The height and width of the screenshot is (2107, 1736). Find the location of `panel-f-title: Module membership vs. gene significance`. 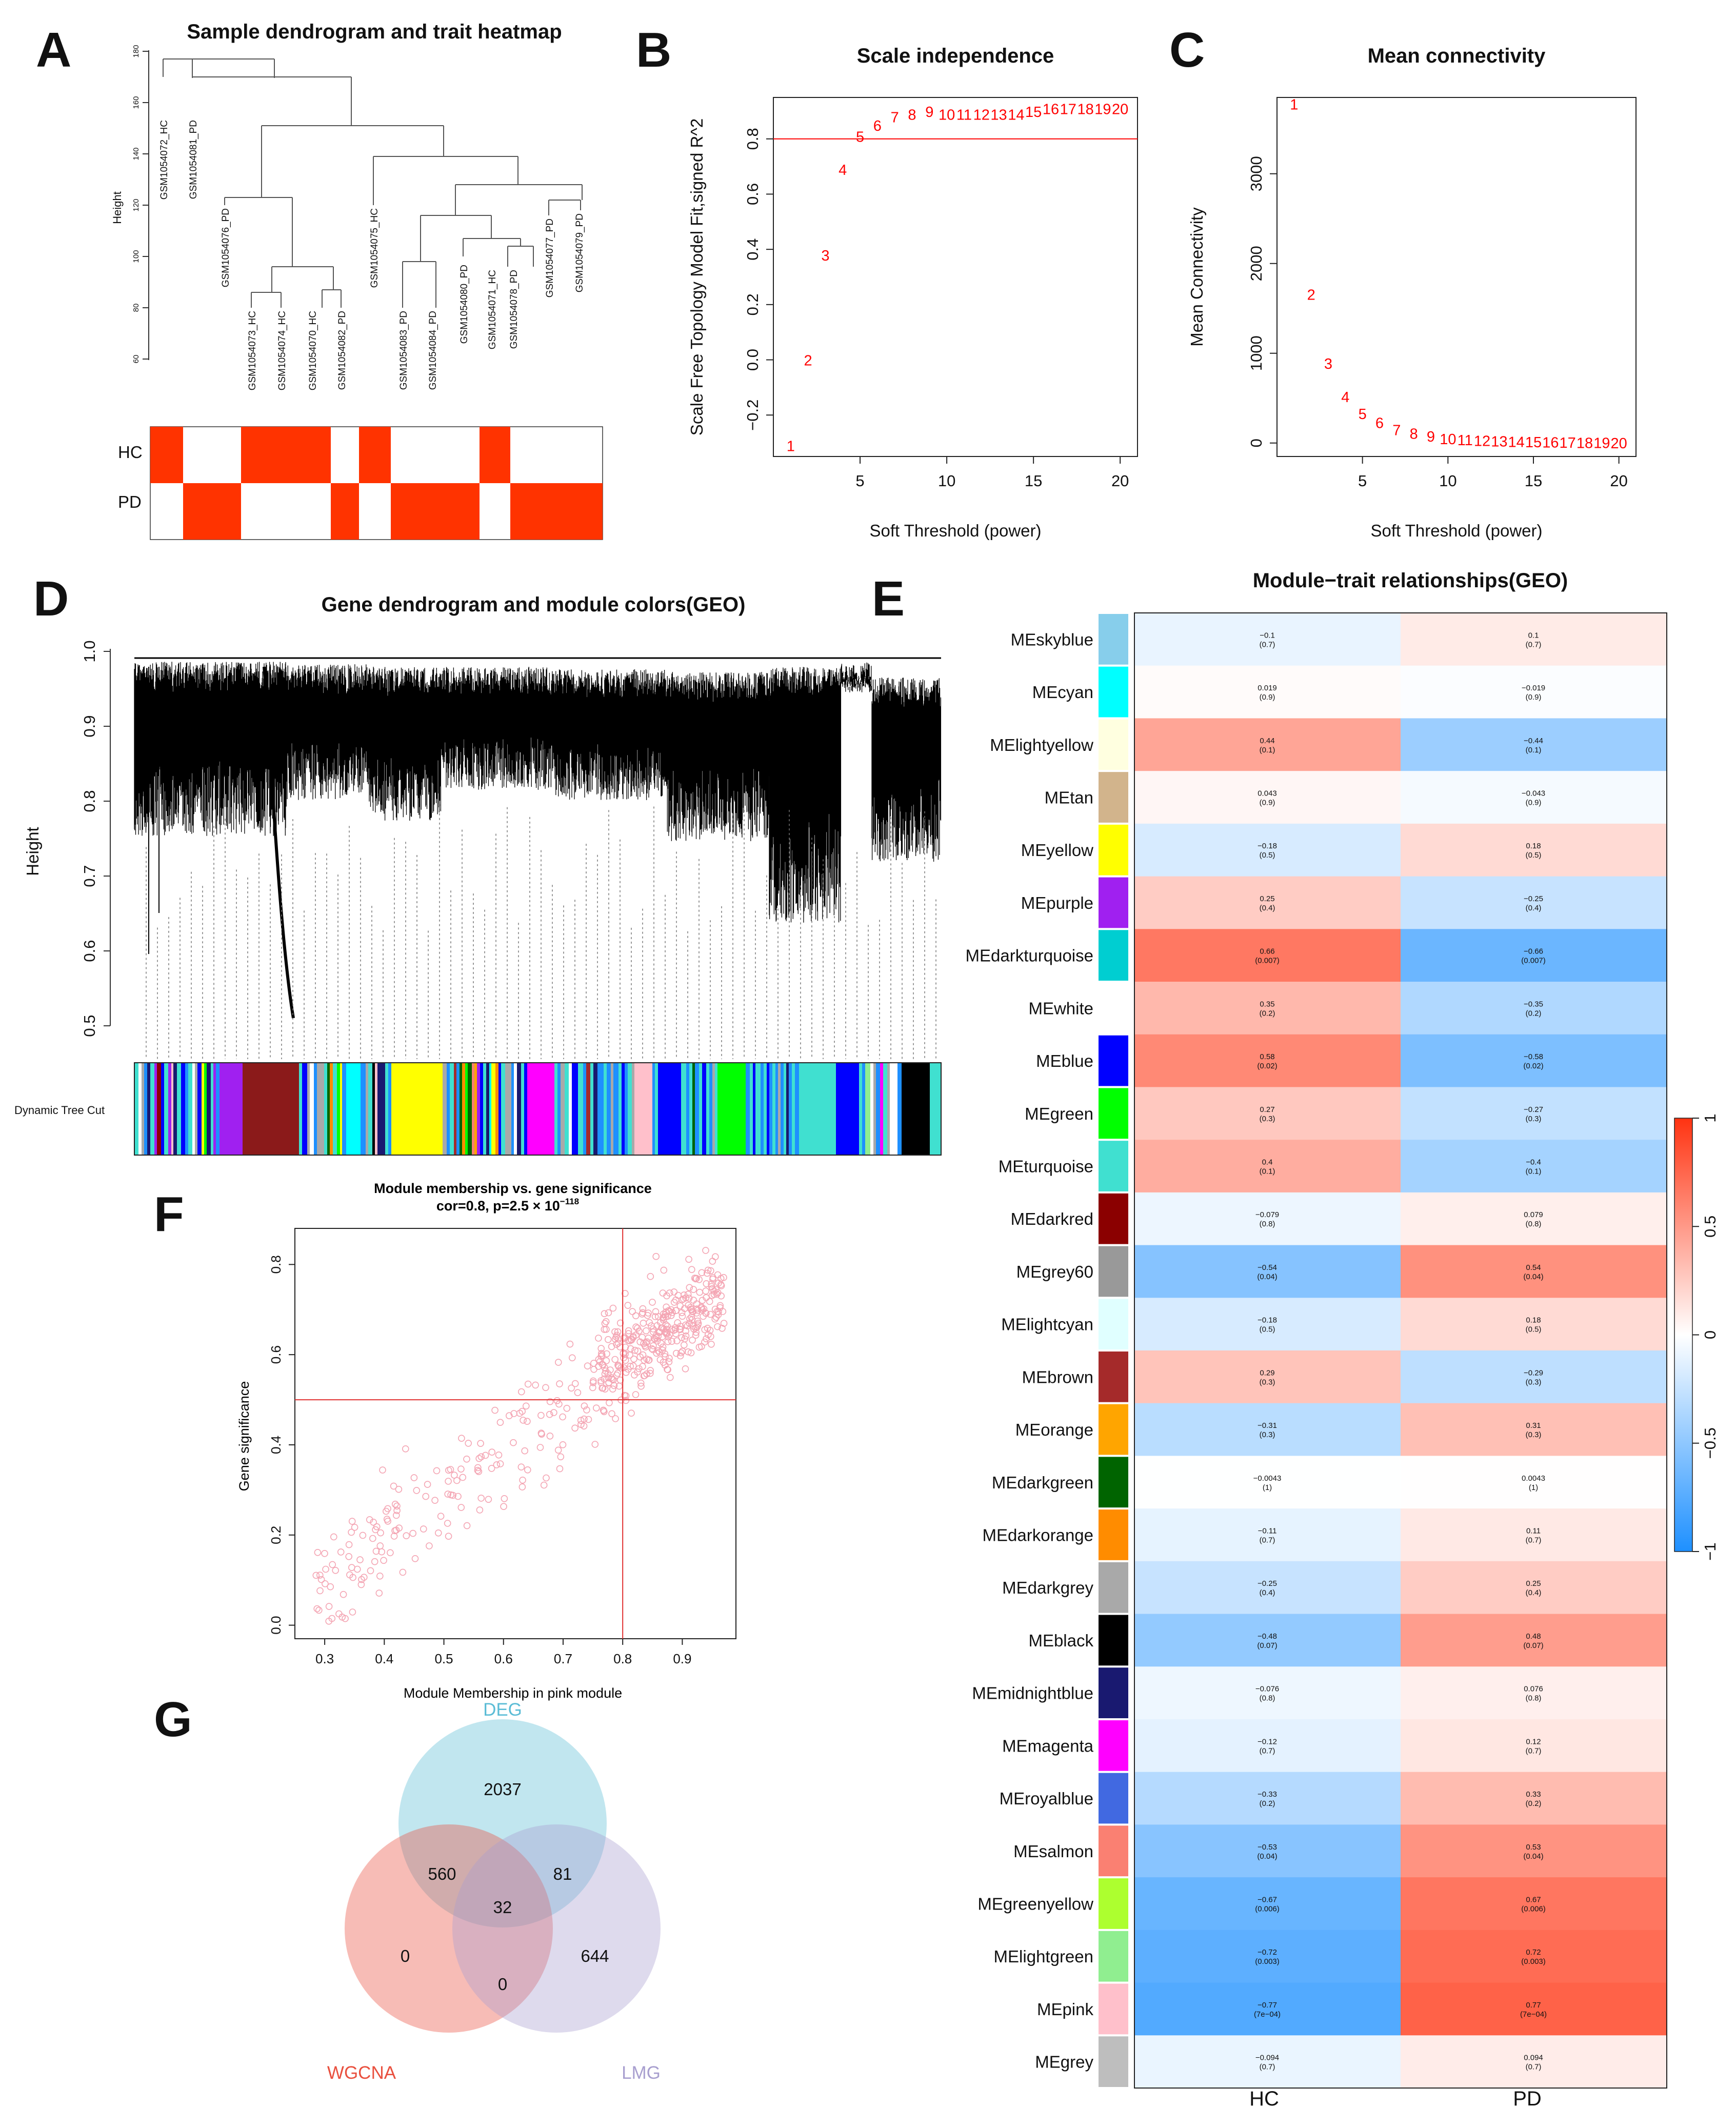

panel-f-title: Module membership vs. gene significance is located at coordinates (513, 1188).